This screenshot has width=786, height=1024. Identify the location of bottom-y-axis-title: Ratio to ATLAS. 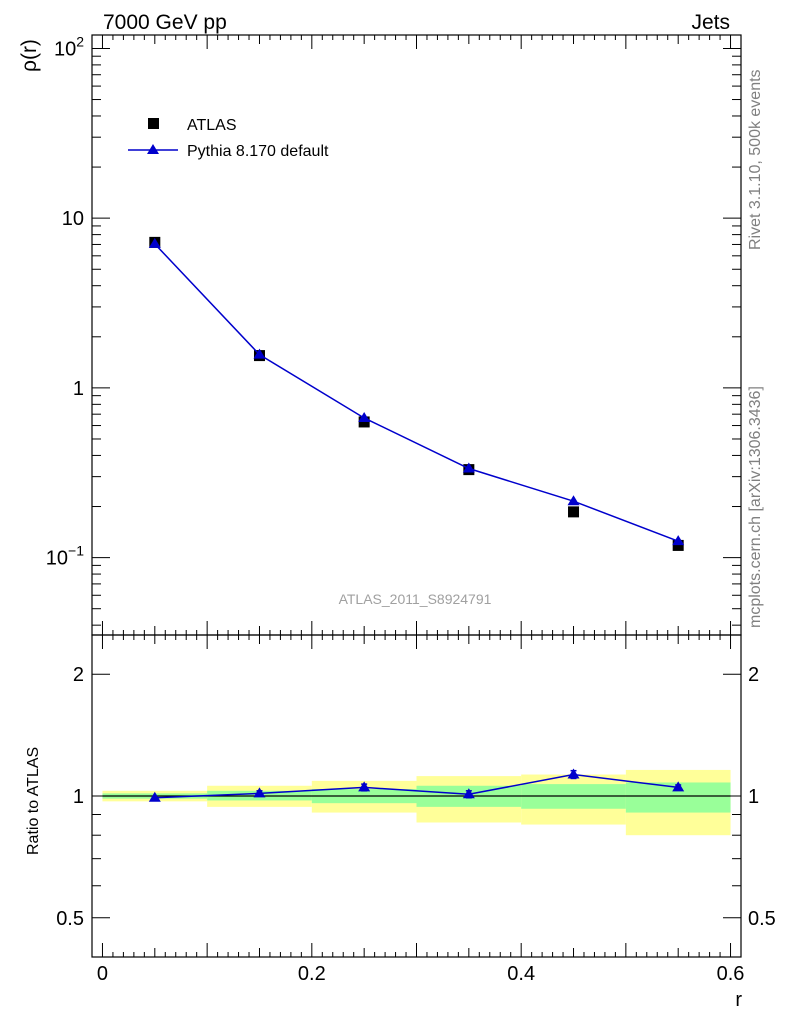
(33, 801).